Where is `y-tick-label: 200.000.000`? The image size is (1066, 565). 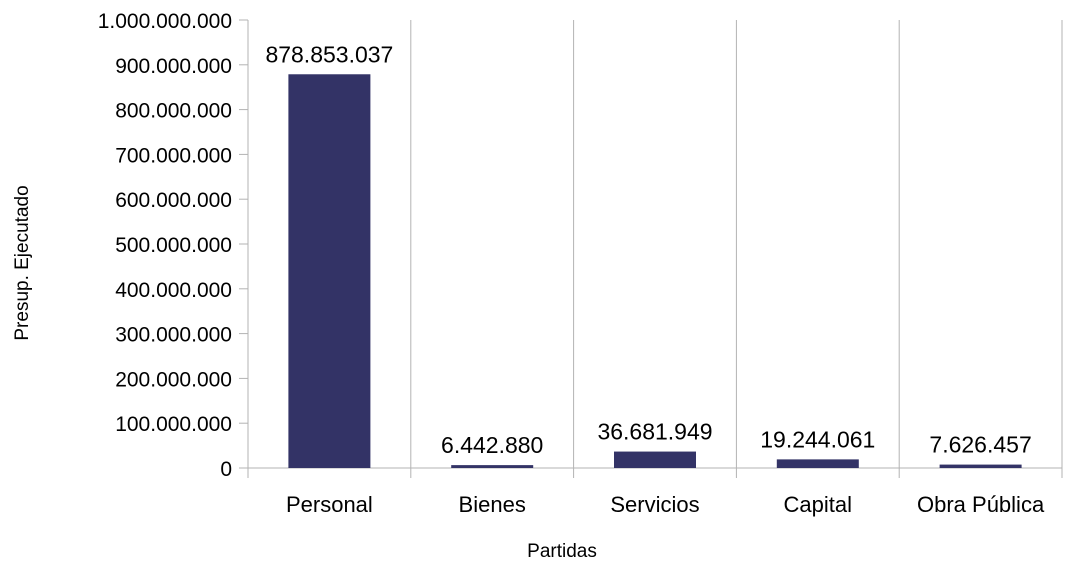
y-tick-label: 200.000.000 is located at coordinates (173, 379).